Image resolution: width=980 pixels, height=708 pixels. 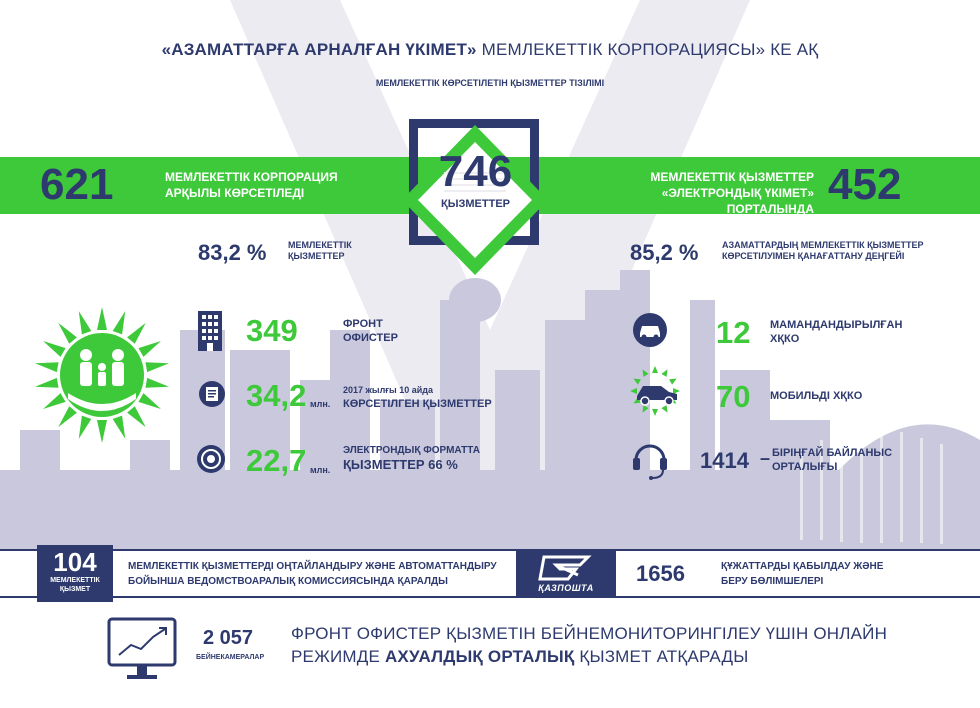 What do you see at coordinates (336, 656) in the screenshot?
I see `monitoring-line2-pre: РЕЖИМДЕ` at bounding box center [336, 656].